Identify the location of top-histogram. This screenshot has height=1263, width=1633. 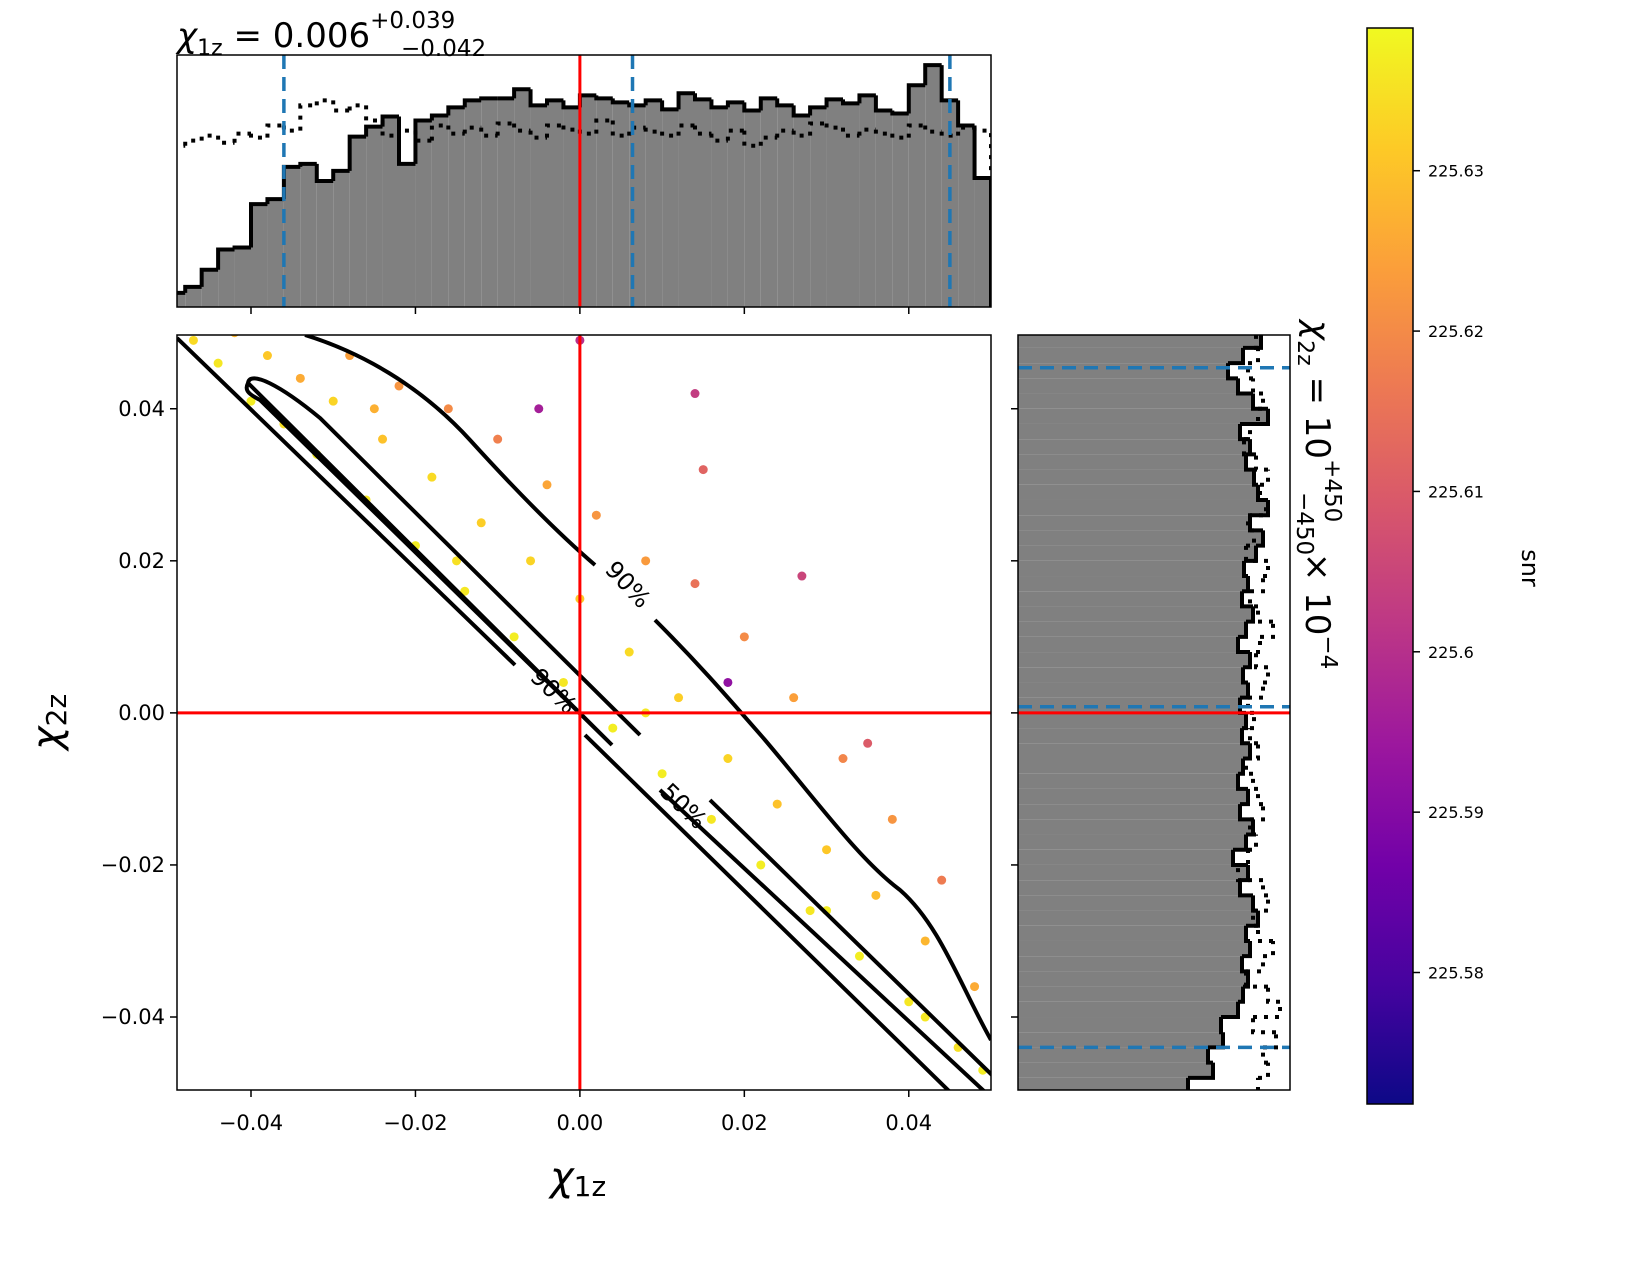
(584, 181).